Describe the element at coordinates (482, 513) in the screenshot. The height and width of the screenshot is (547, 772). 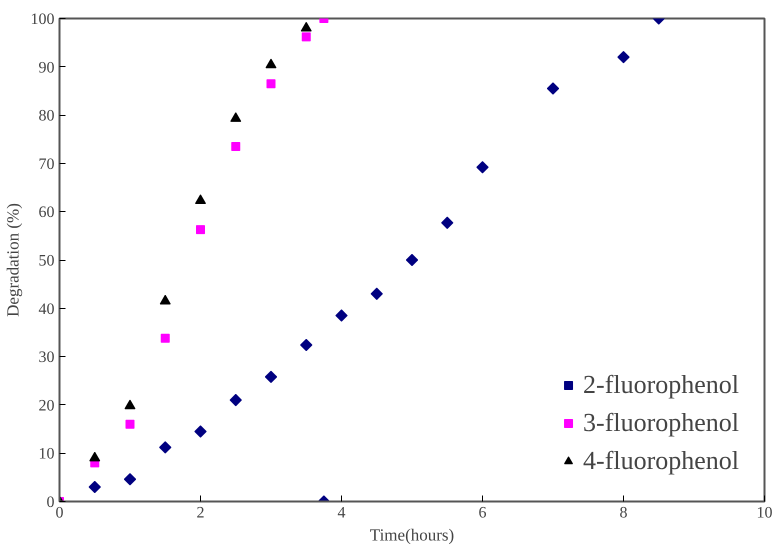
I see `x-tick-label: 6` at that location.